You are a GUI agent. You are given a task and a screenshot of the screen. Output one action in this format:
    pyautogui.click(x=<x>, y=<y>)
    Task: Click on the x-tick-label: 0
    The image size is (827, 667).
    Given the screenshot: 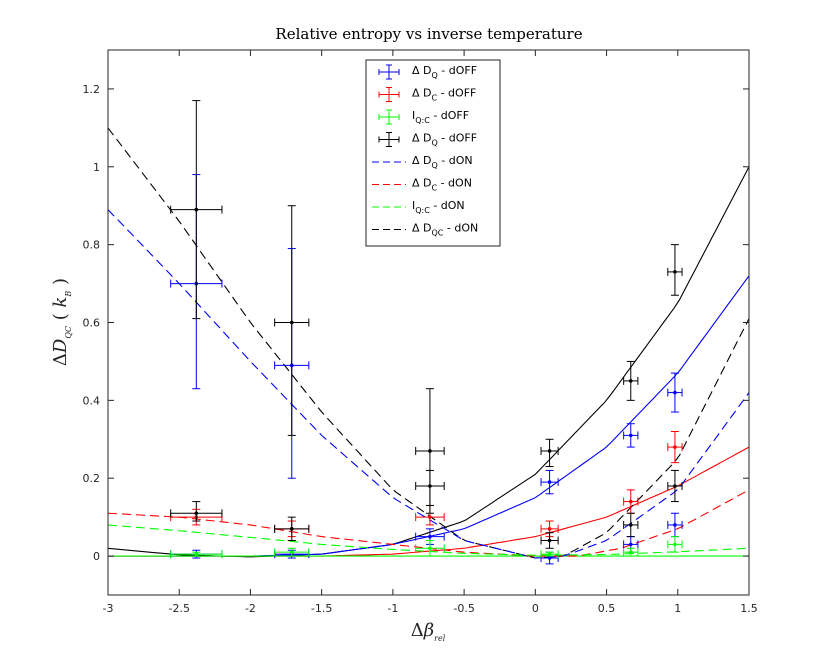 What is the action you would take?
    pyautogui.click(x=535, y=608)
    